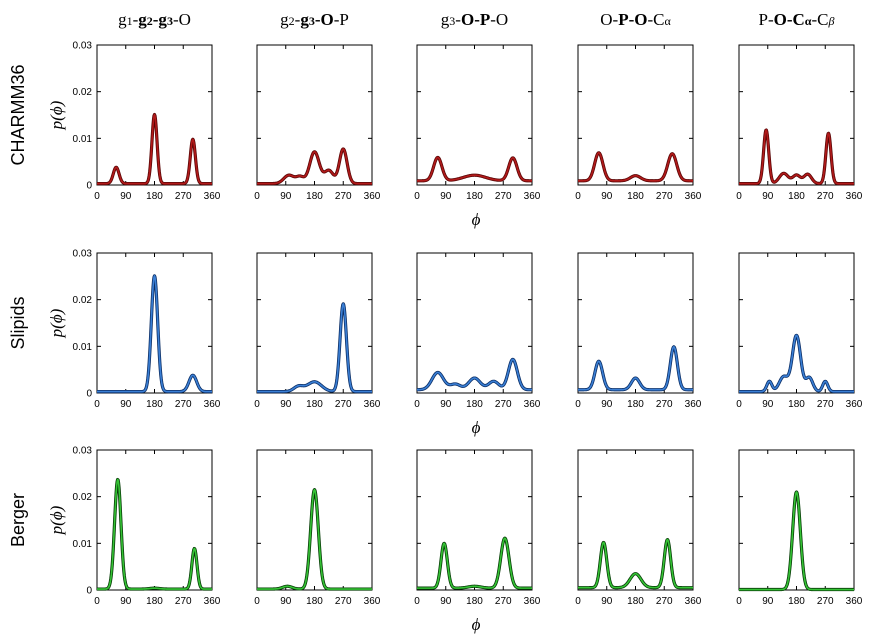  What do you see at coordinates (18, 520) in the screenshot?
I see `row-title-berger: Berger` at bounding box center [18, 520].